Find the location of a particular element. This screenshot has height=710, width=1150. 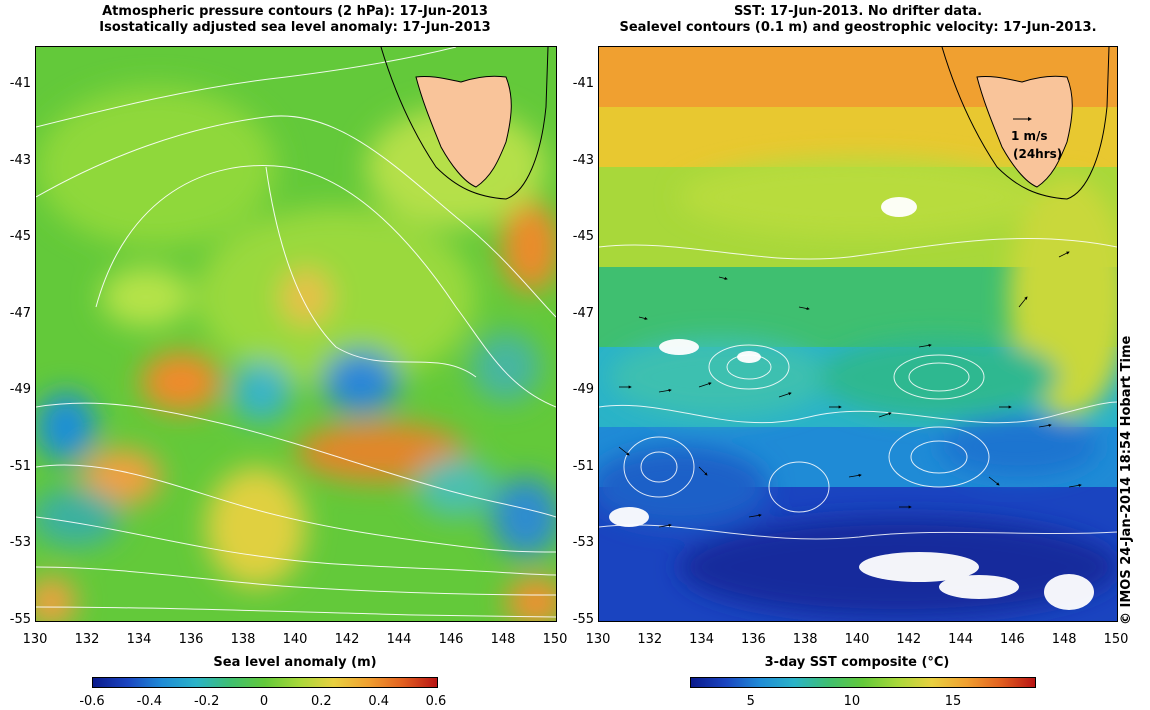

colorbar-tick-label: 10 is located at coordinates (852, 701).